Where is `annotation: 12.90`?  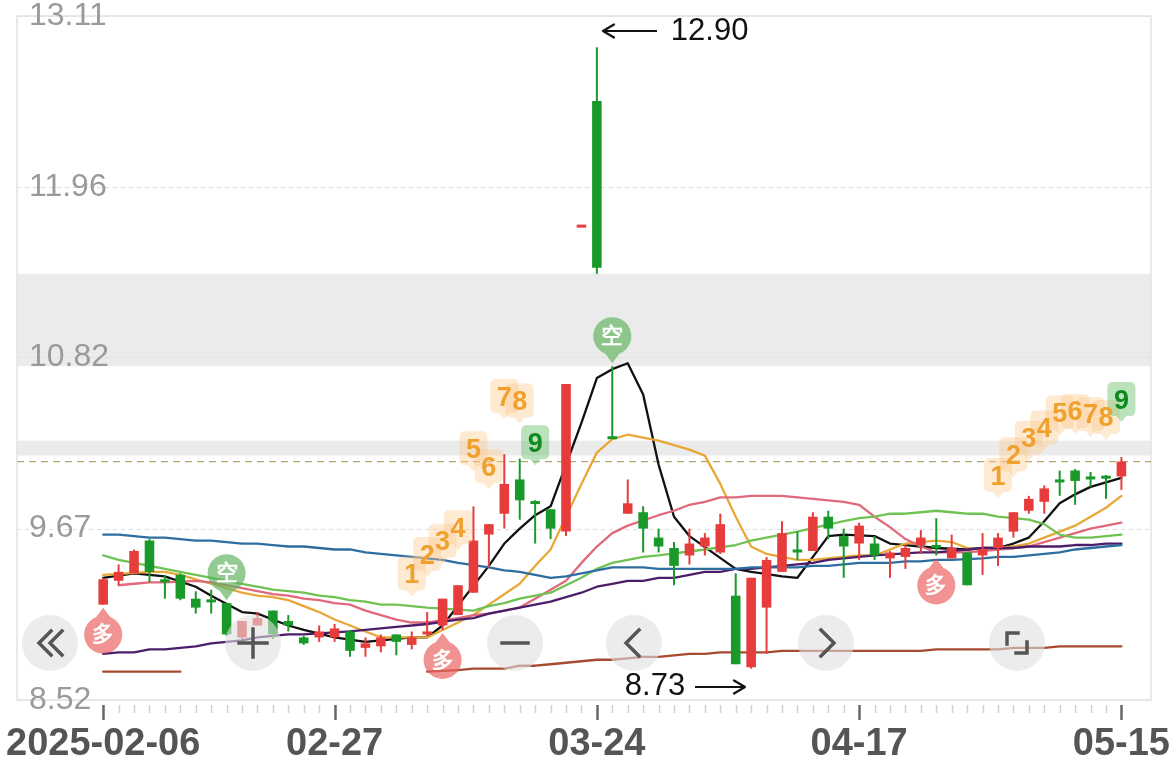 annotation: 12.90 is located at coordinates (709, 29).